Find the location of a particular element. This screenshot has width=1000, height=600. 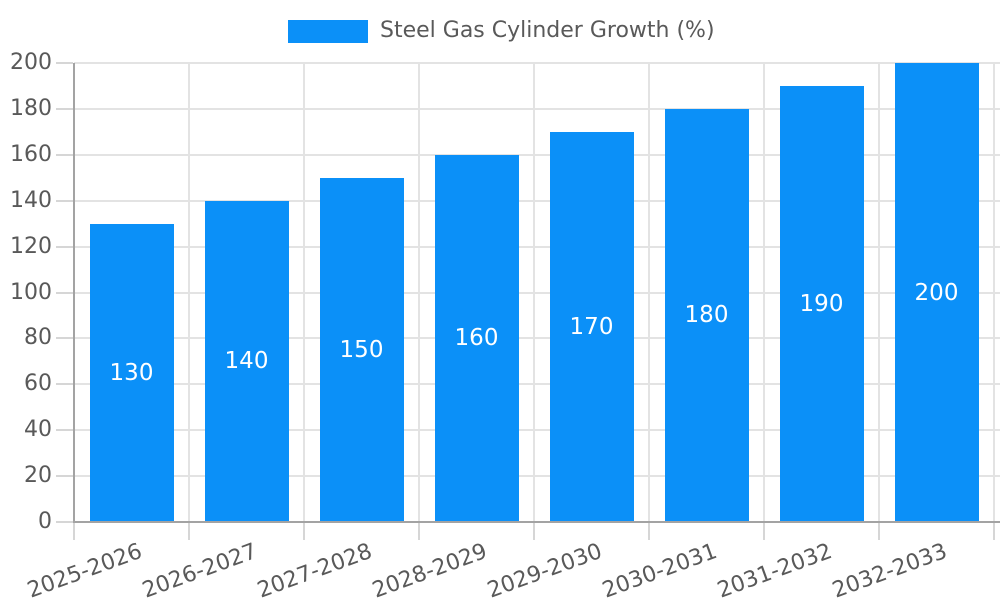

bar-value-label: 190 is located at coordinates (821, 303).